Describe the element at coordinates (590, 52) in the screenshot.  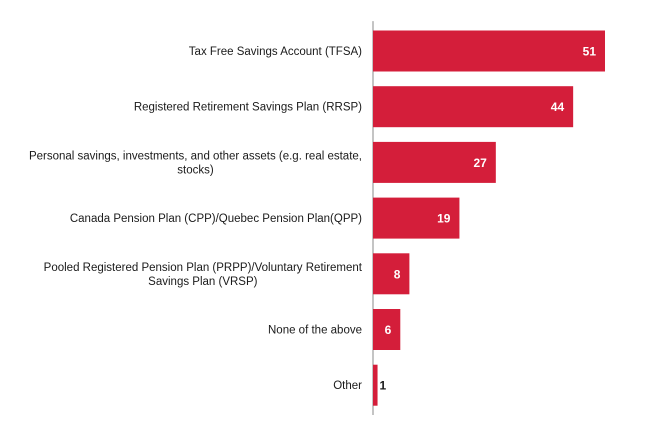
I see `value-label-1: 51` at that location.